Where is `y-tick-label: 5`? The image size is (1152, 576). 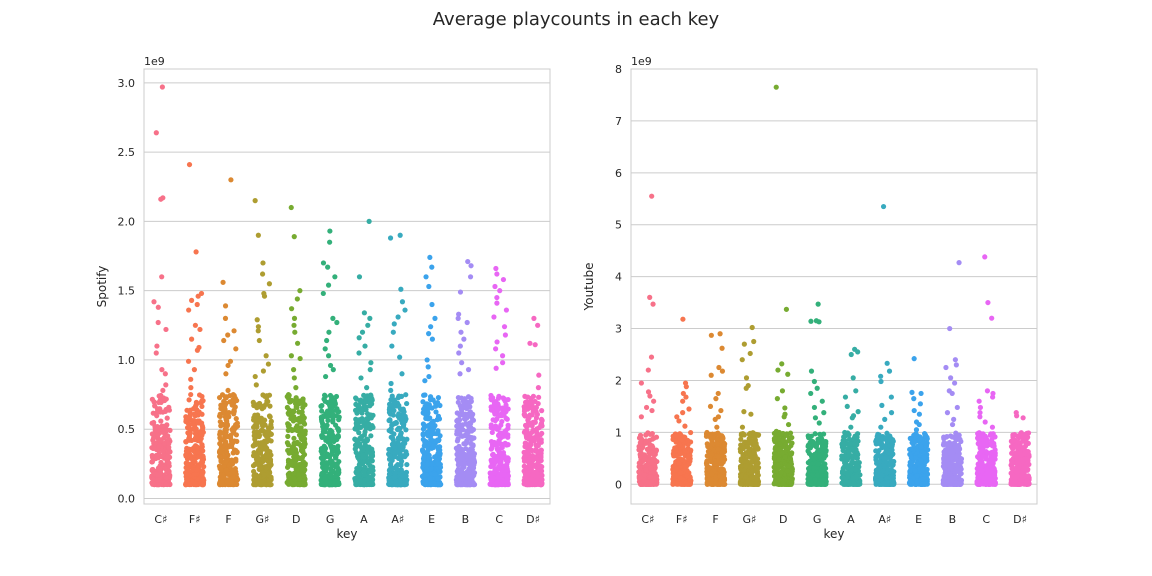
y-tick-label: 5 is located at coordinates (618, 225).